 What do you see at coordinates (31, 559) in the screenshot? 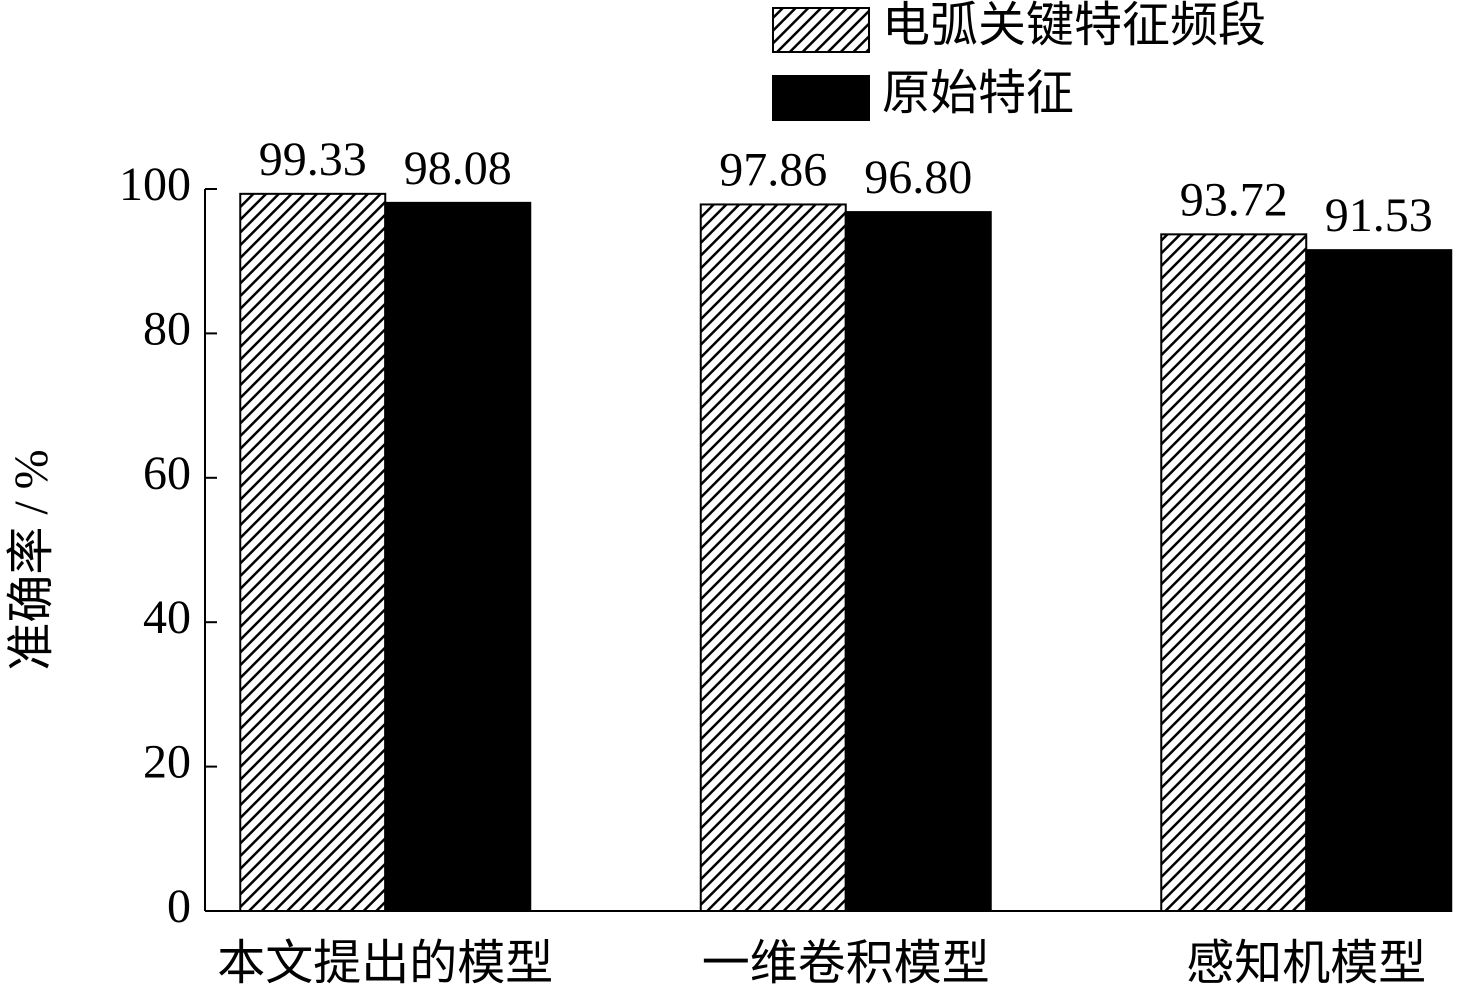
I see `y-axis-label: 准确率 / %` at bounding box center [31, 559].